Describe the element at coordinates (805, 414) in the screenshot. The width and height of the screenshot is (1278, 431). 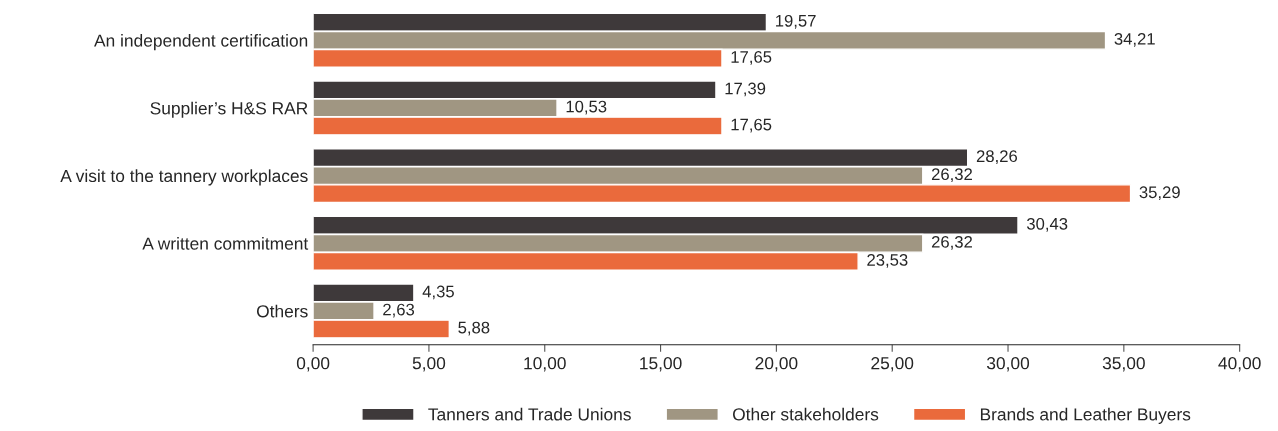
I see `legend-label: Other stakeholders` at that location.